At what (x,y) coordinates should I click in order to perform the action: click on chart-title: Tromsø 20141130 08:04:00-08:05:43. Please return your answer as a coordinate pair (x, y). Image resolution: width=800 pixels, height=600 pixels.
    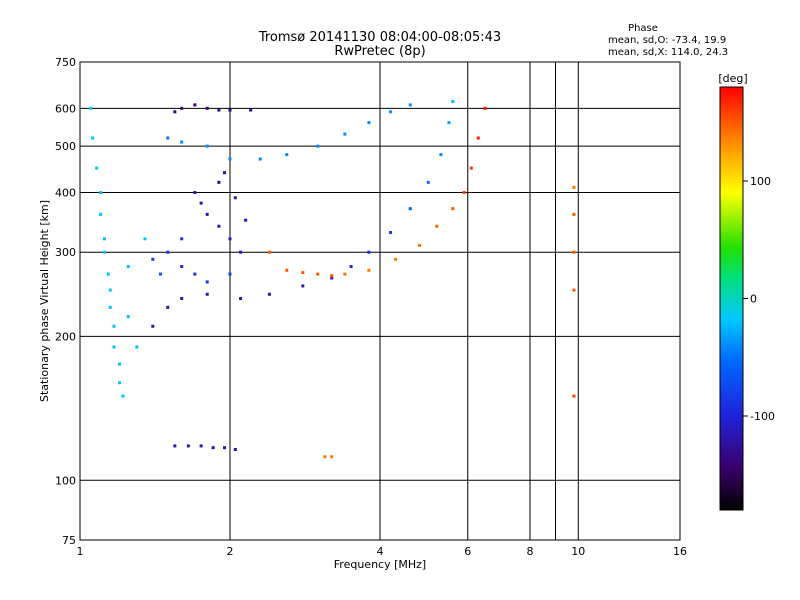
    Looking at the image, I should click on (379, 37).